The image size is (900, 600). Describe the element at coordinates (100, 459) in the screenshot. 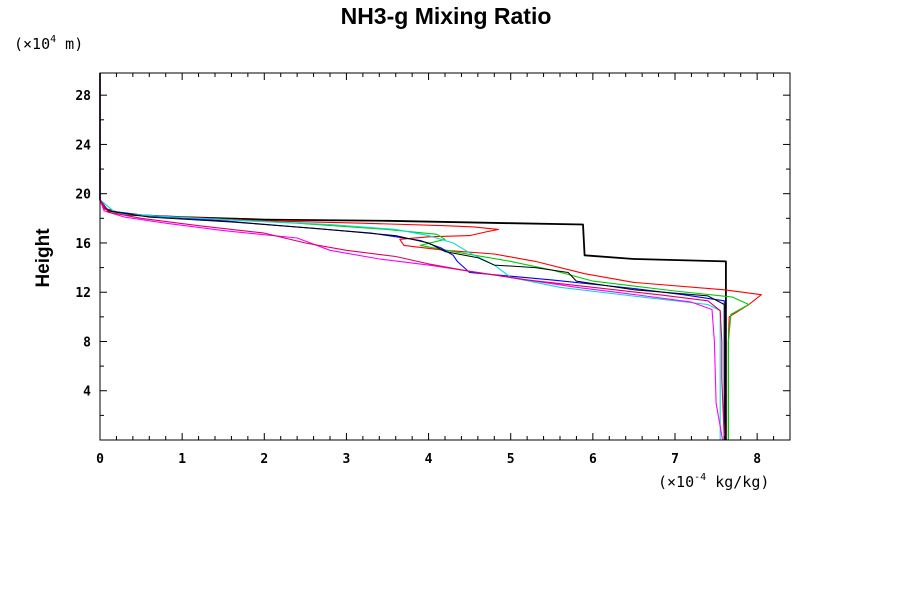

I see `x-tick-label: 0` at that location.